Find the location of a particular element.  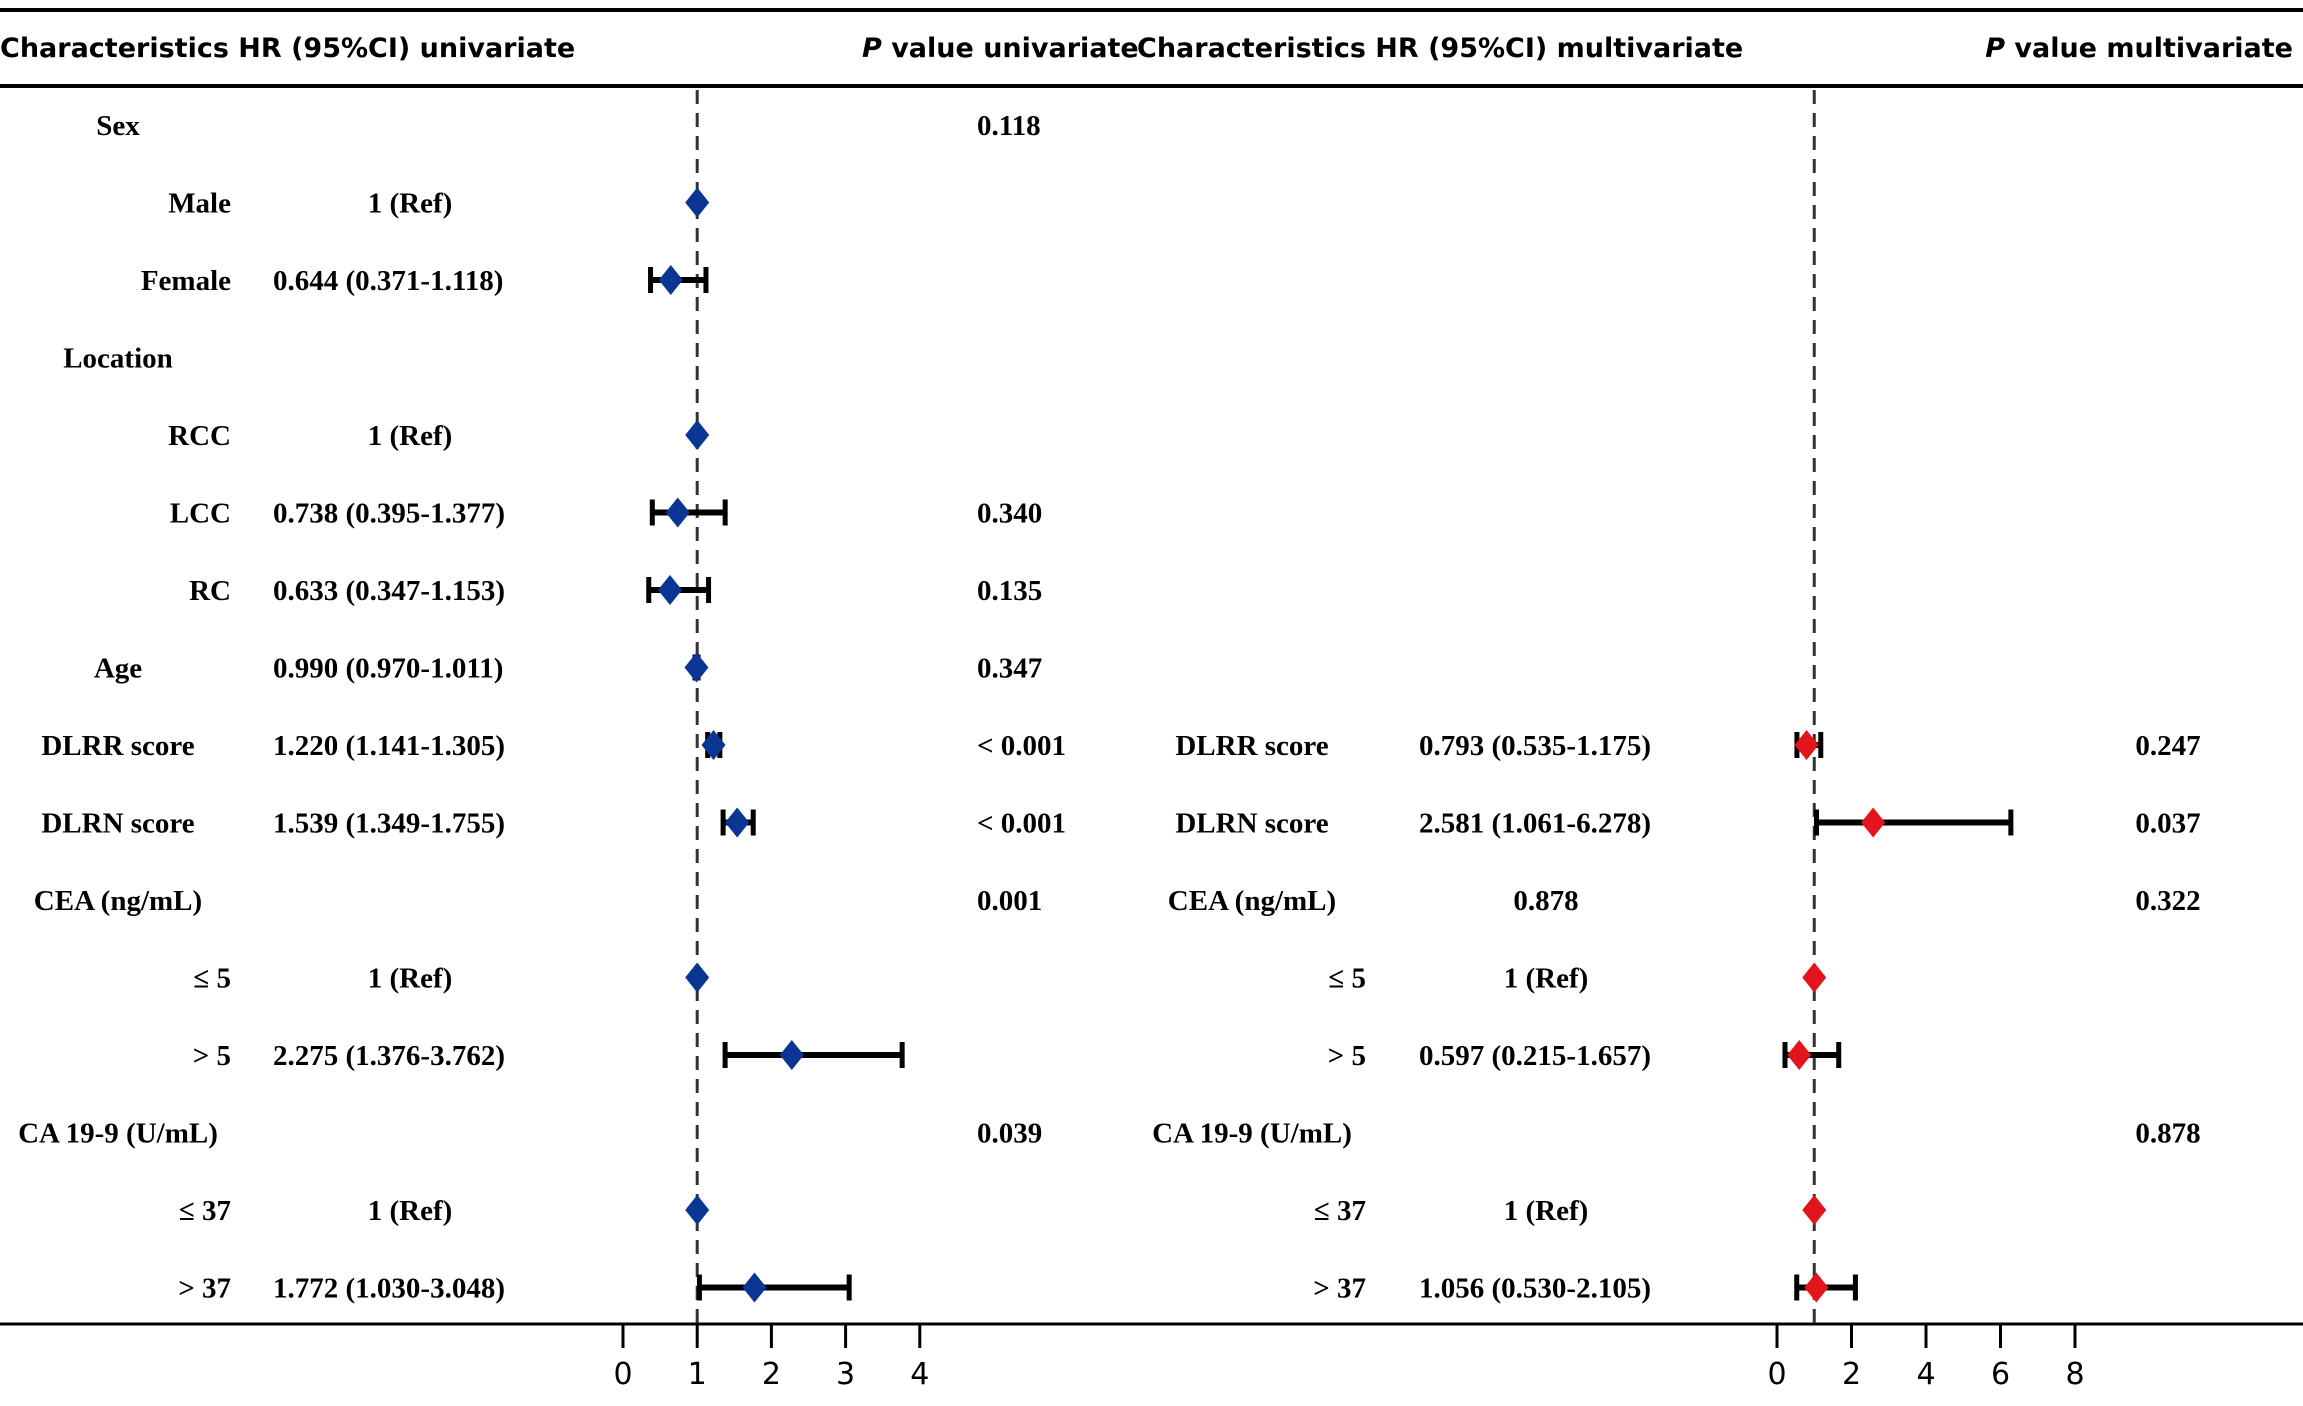

header-univariate-p: P value univariate is located at coordinates (1000, 48).